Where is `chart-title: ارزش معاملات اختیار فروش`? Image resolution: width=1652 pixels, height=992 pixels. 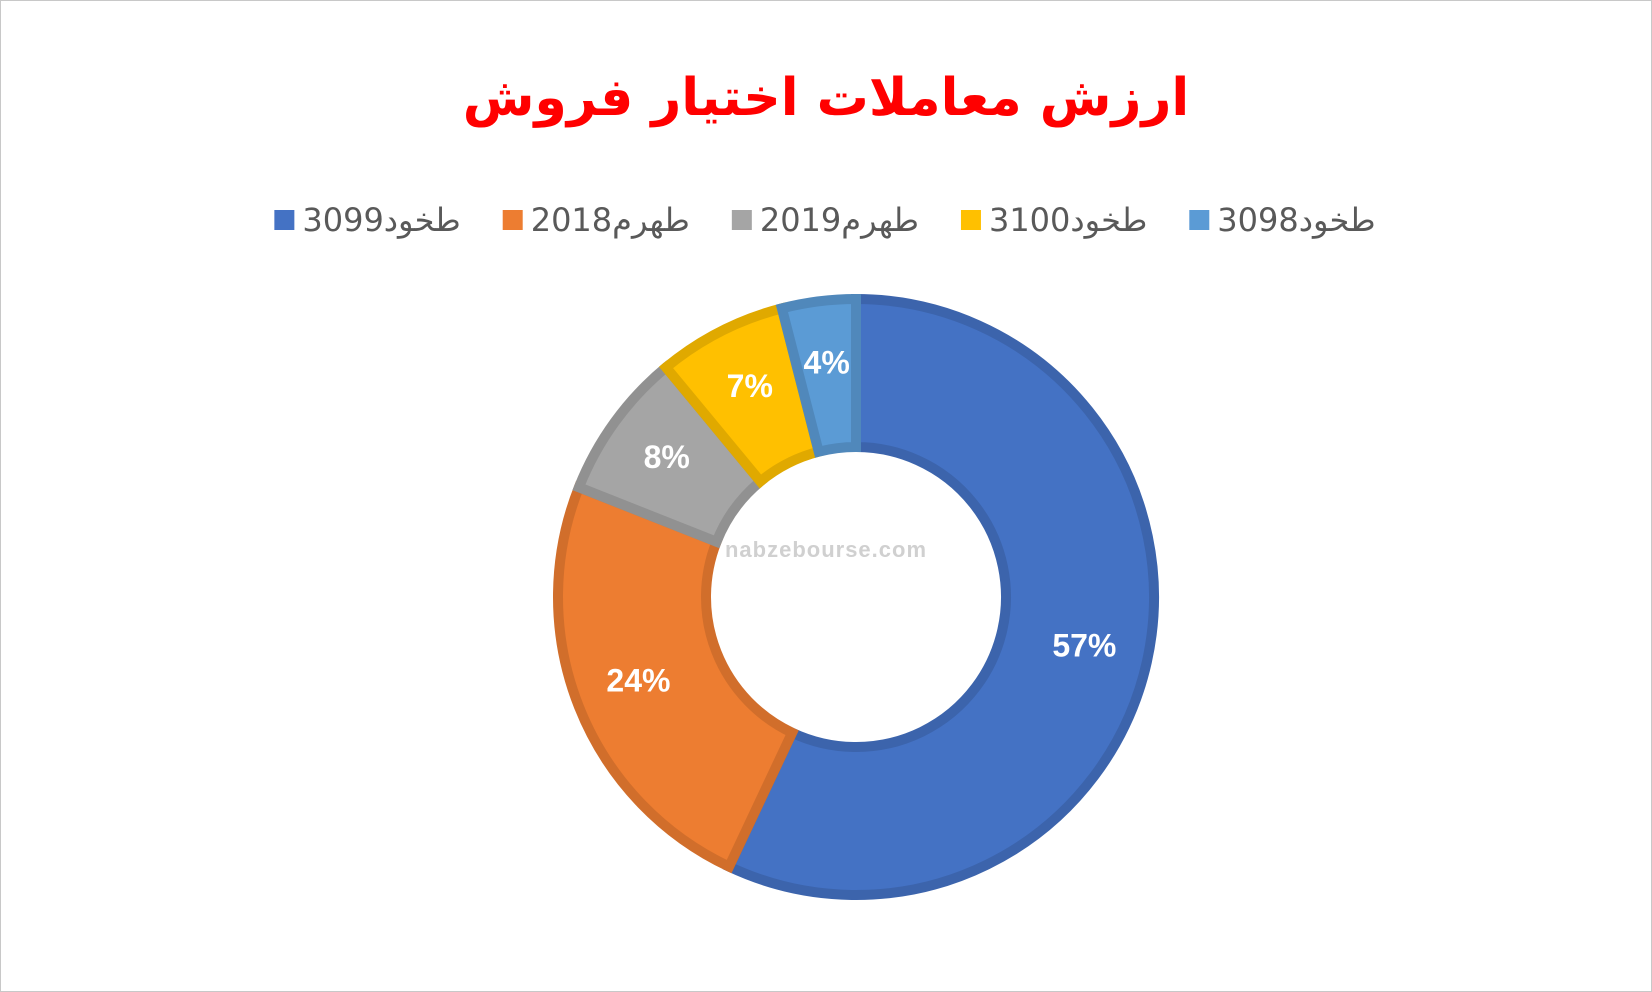 chart-title: ارزش معاملات اختیار فروش is located at coordinates (826, 98).